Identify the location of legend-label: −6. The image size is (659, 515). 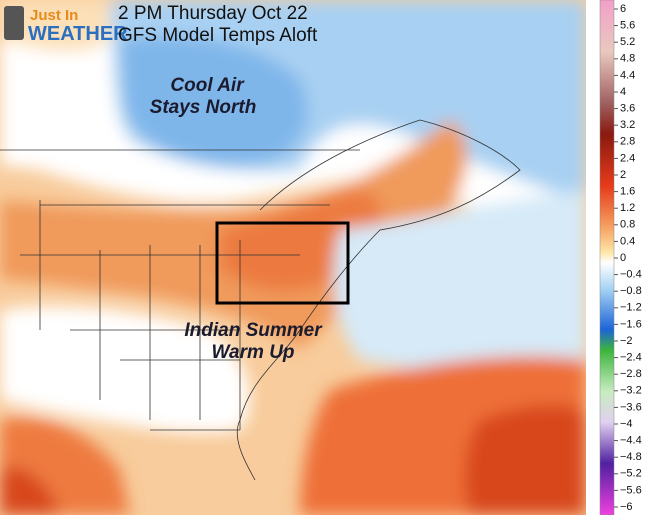
(626, 507).